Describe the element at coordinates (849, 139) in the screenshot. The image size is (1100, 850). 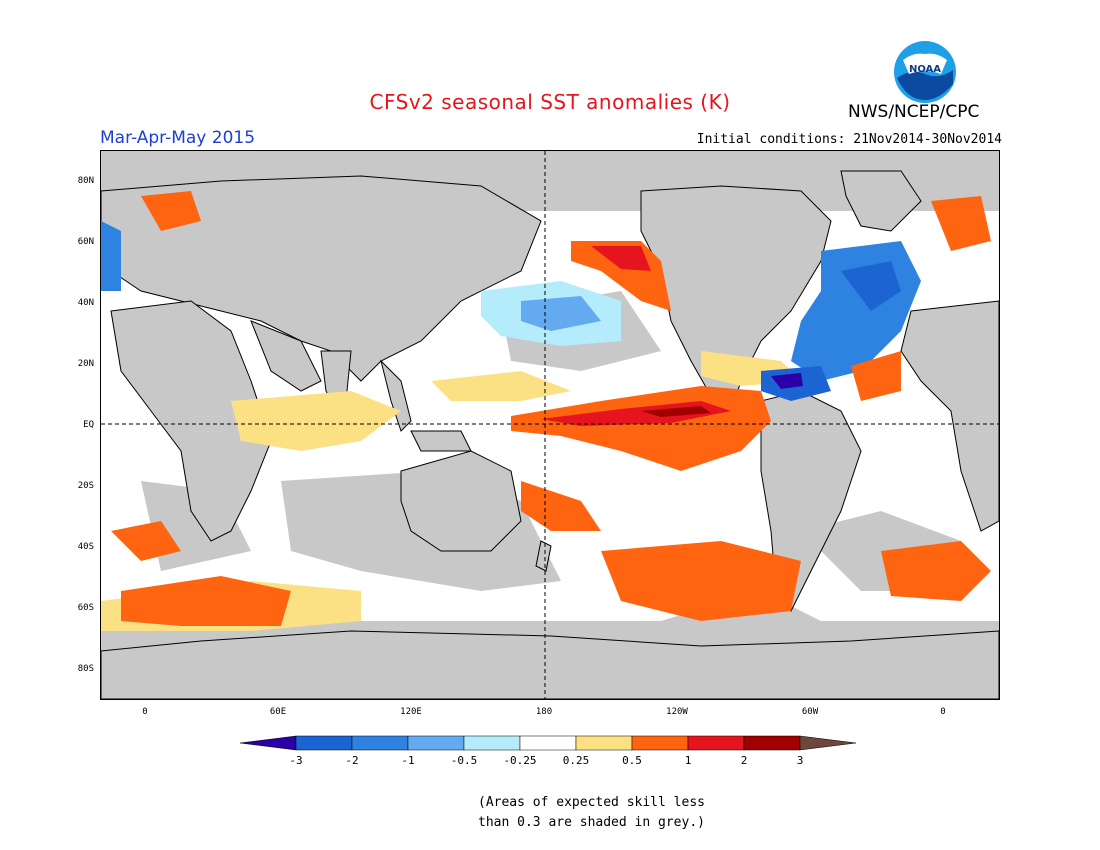
I see `initial-conditions-label: Initial conditions: 21Nov2014-30Nov2014` at that location.